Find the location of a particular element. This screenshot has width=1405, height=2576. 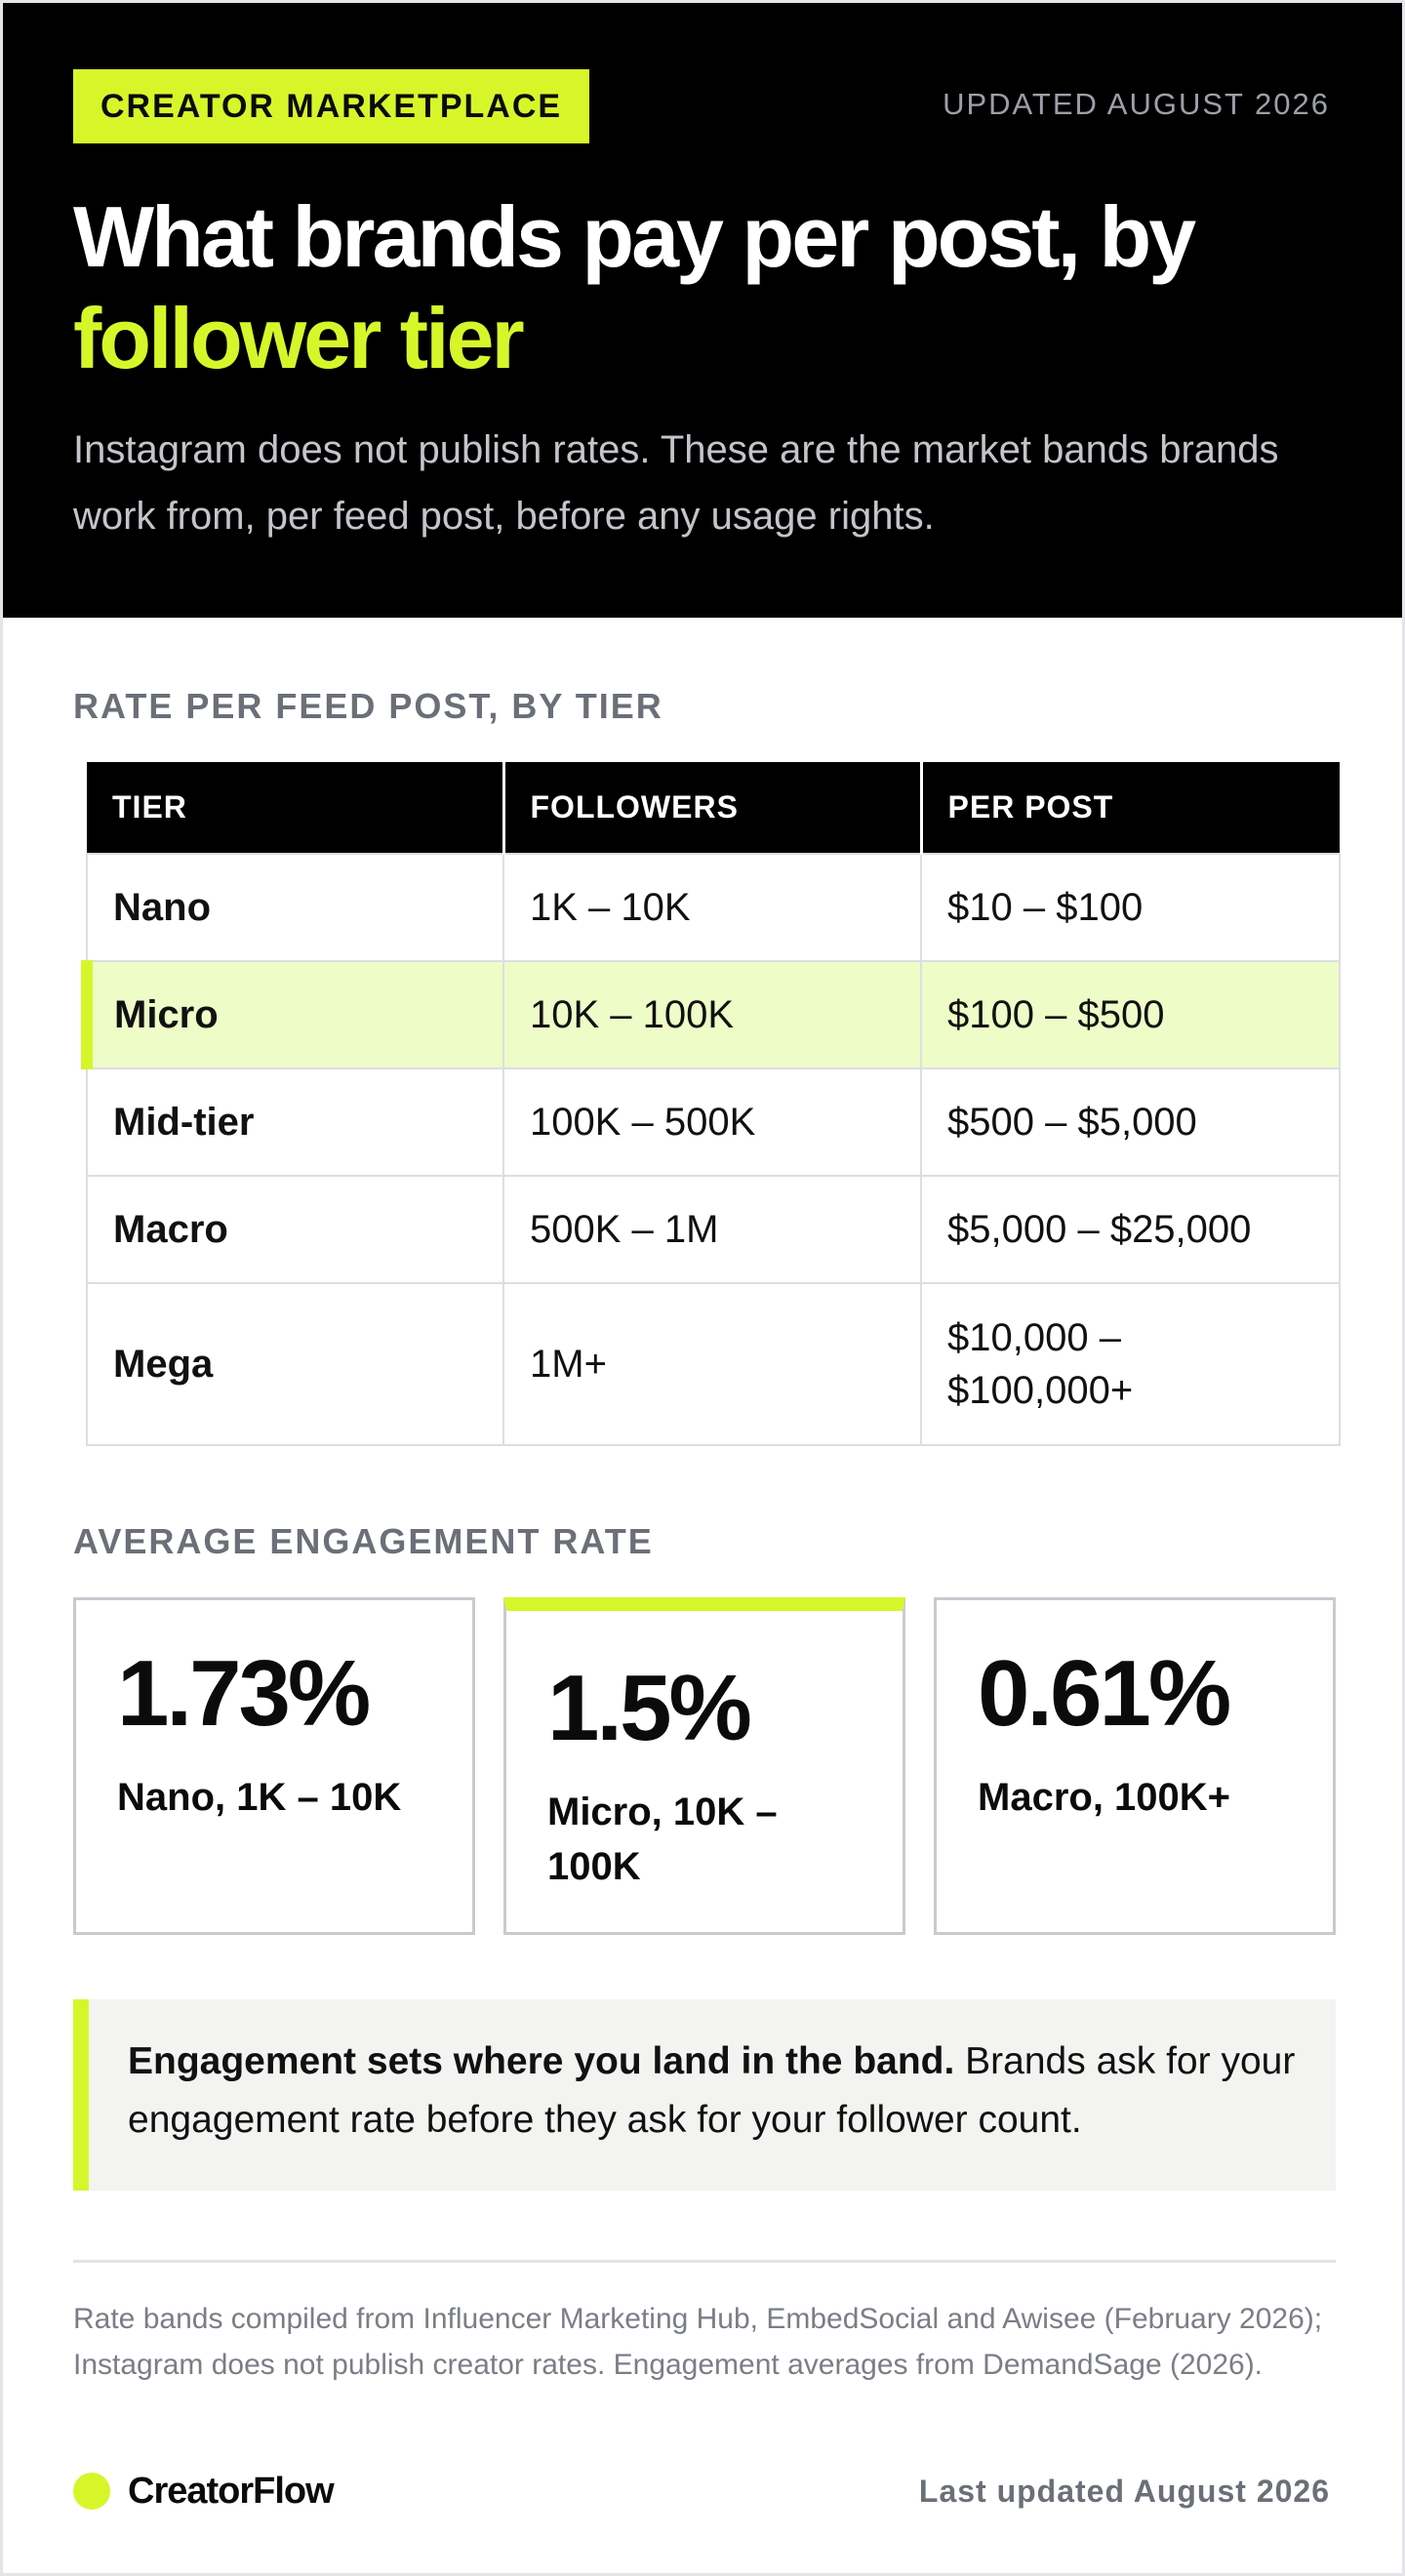

table-row-macro: Macro 500K – 1M $5,000 – $25,000 is located at coordinates (713, 1229).